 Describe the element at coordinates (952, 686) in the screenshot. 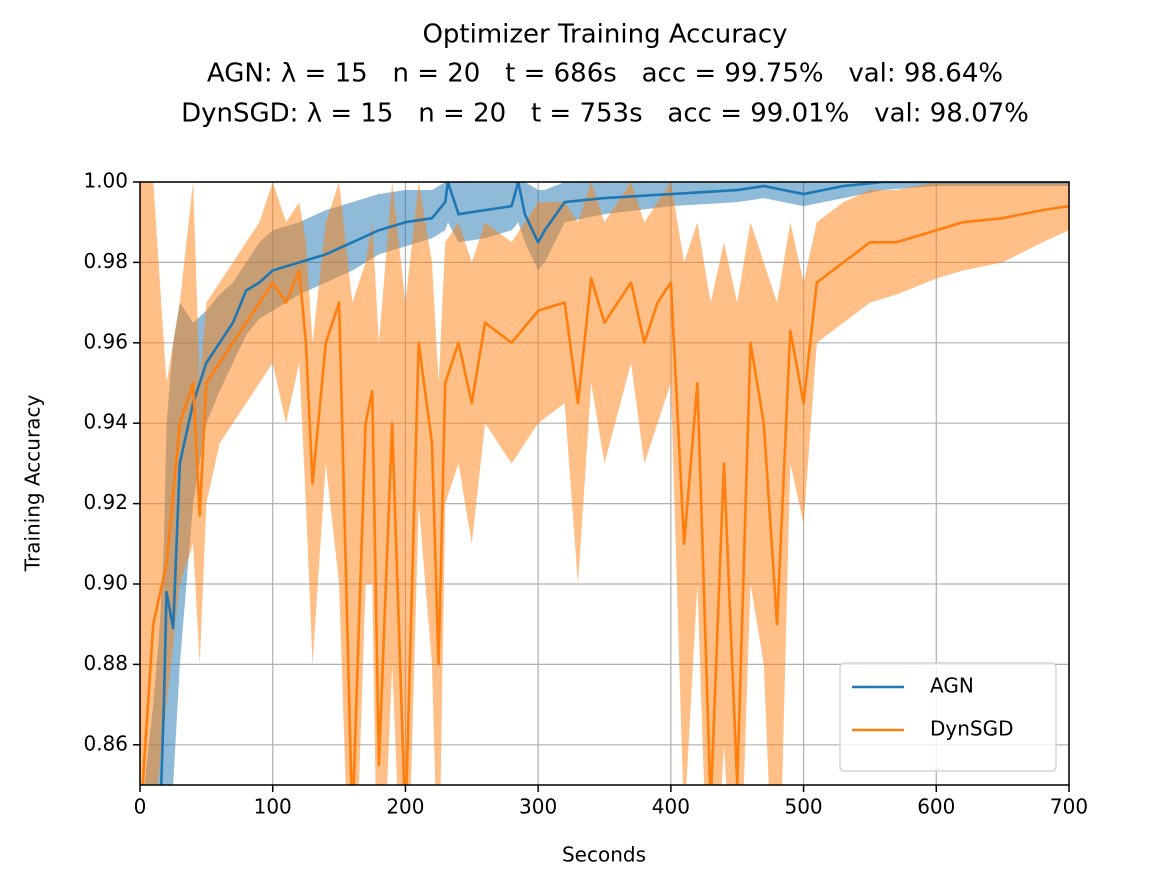

I see `legend-label: AGN` at that location.